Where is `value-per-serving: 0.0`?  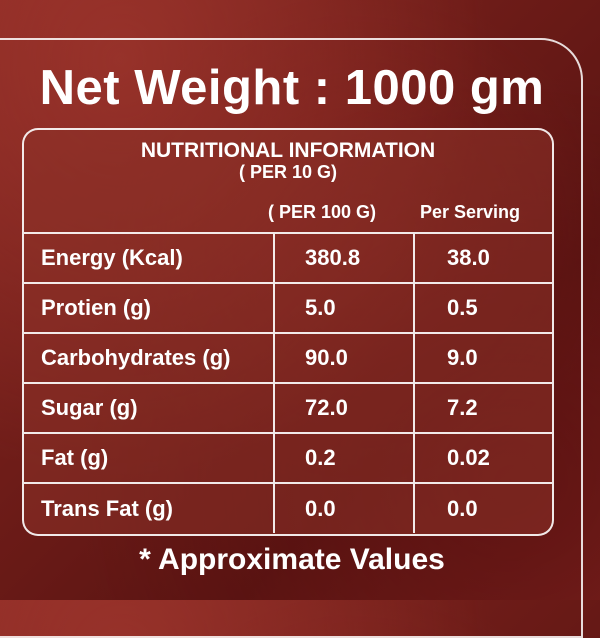
value-per-serving: 0.0 is located at coordinates (482, 507).